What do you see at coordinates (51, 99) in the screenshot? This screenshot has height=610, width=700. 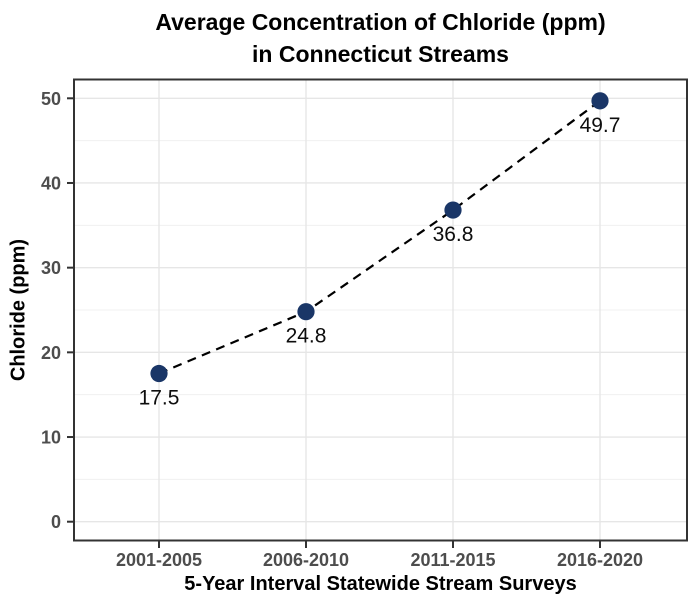 I see `y-tick-label: 50` at bounding box center [51, 99].